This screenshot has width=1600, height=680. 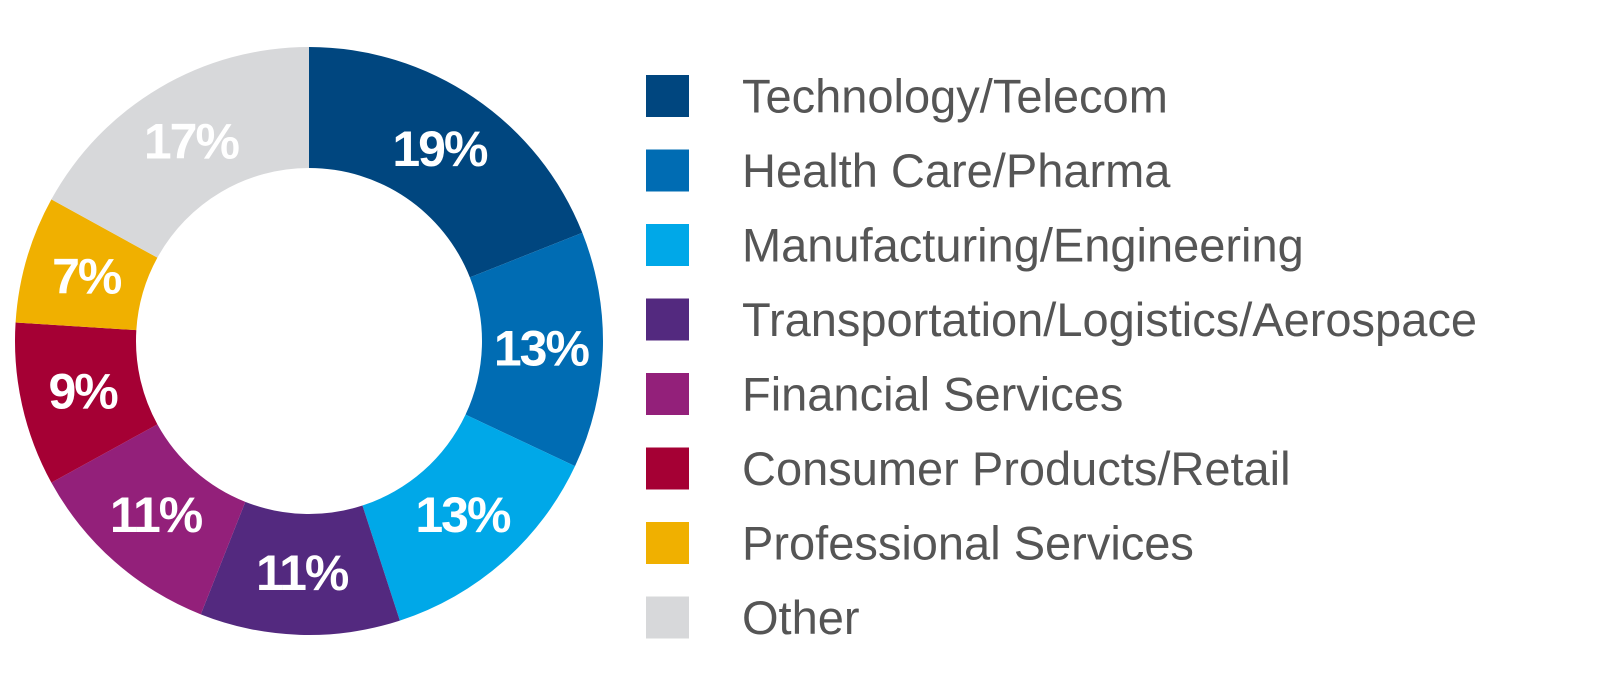 What do you see at coordinates (955, 96) in the screenshot?
I see `legend-label: Technology/Telecom` at bounding box center [955, 96].